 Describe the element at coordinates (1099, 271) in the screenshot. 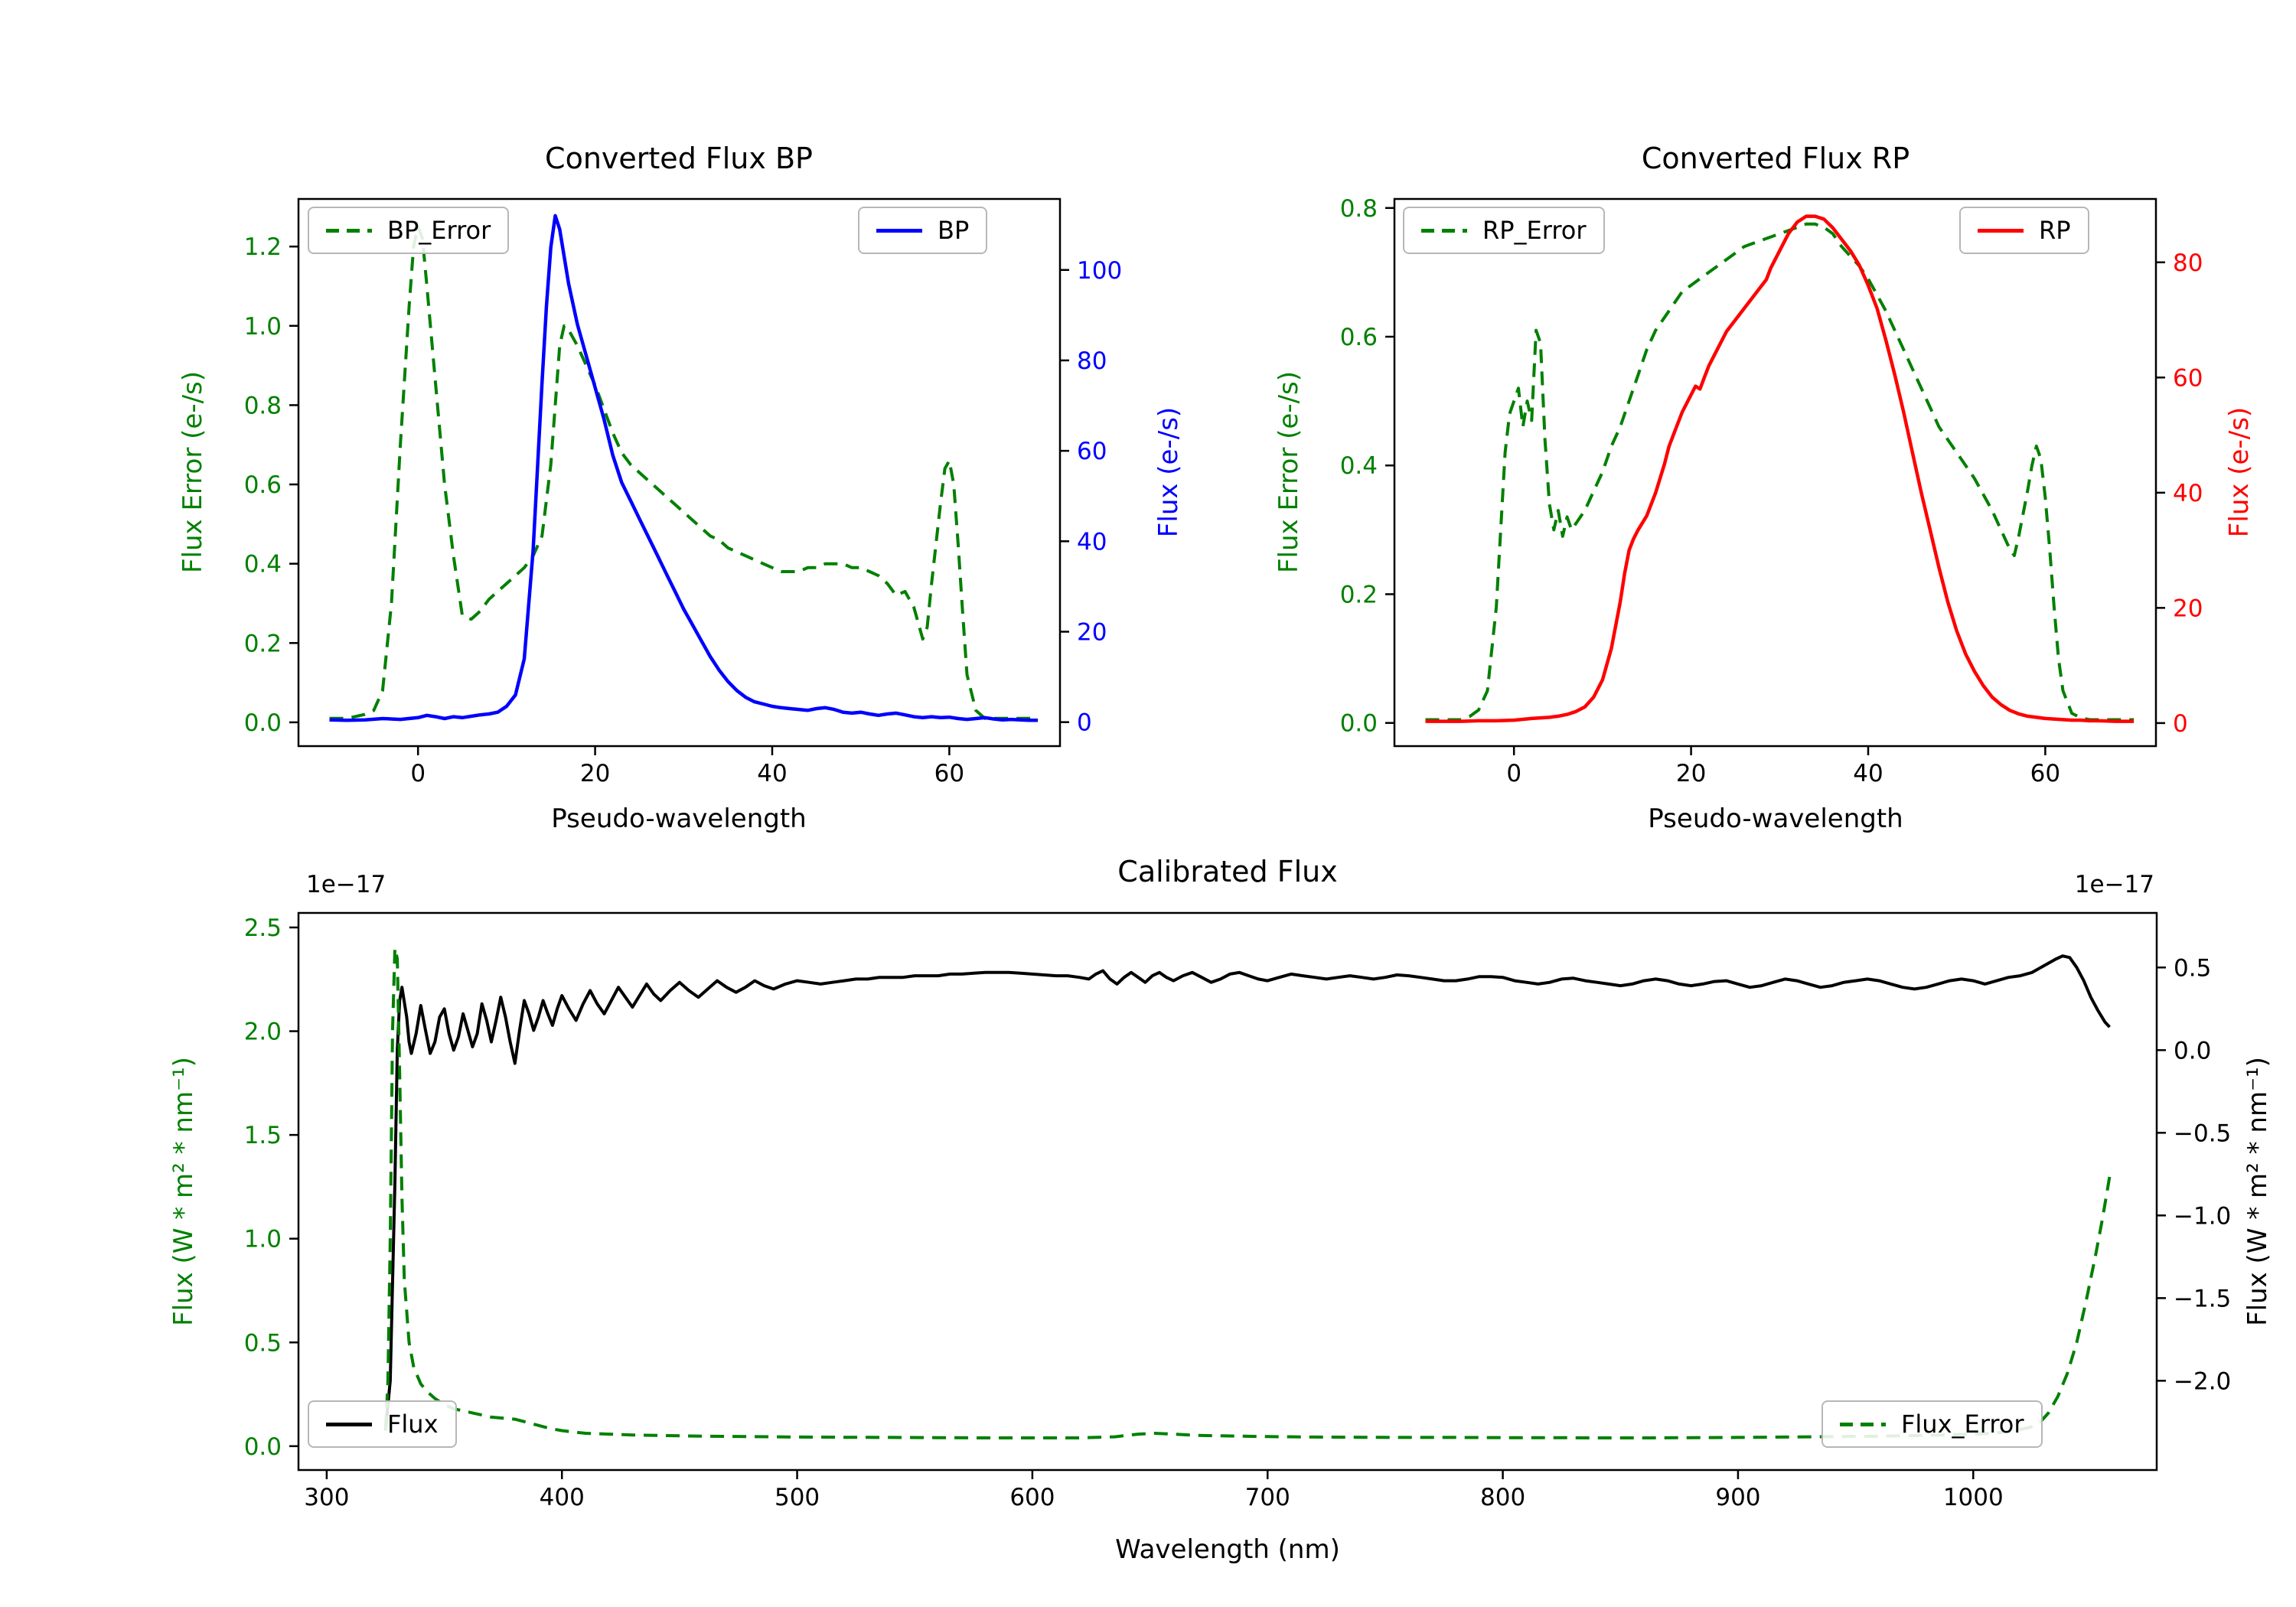

I see `tick-label: 100` at that location.